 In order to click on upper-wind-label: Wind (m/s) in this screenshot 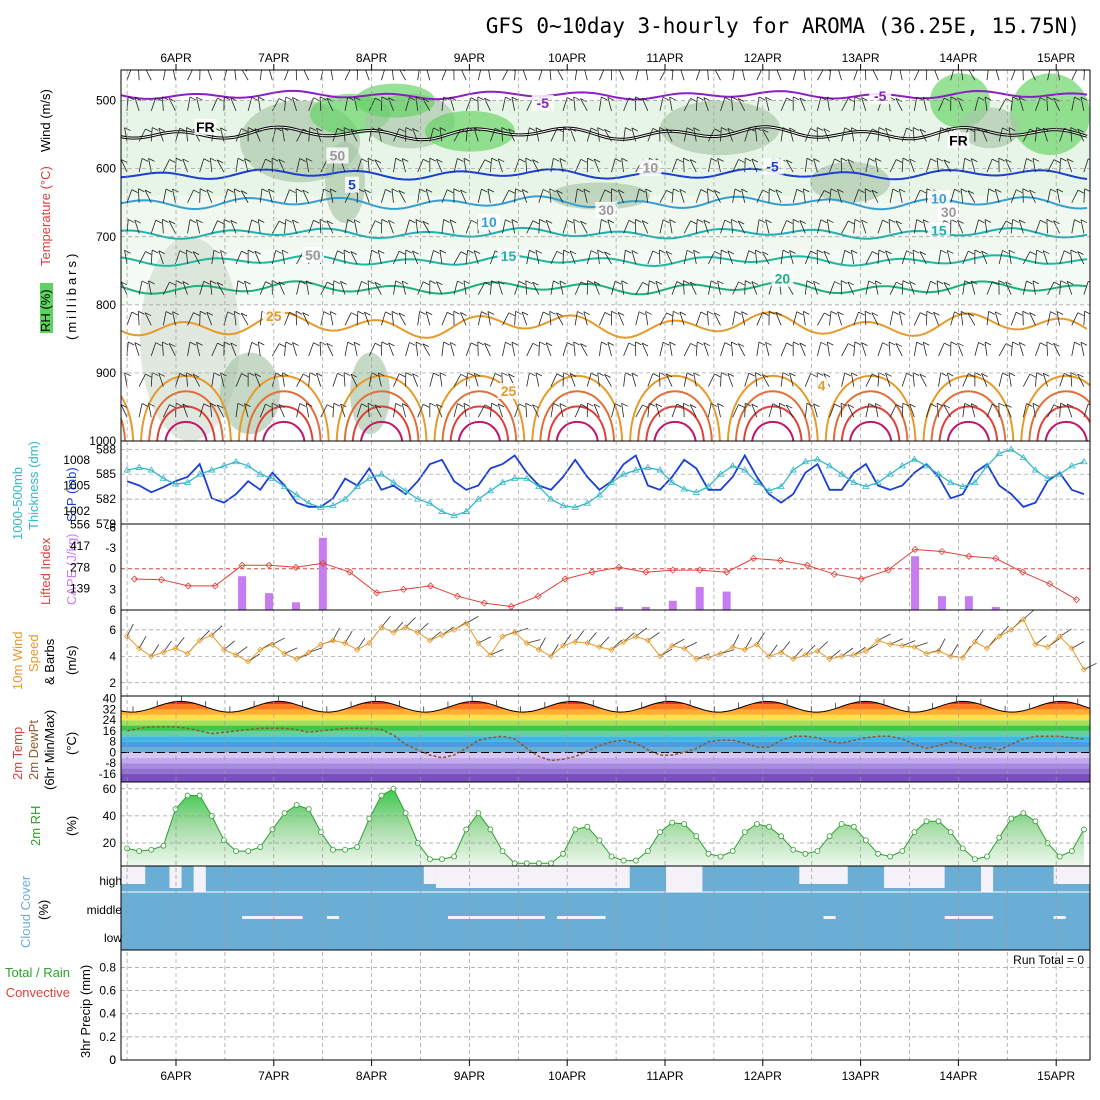, I will do `click(45, 120)`.